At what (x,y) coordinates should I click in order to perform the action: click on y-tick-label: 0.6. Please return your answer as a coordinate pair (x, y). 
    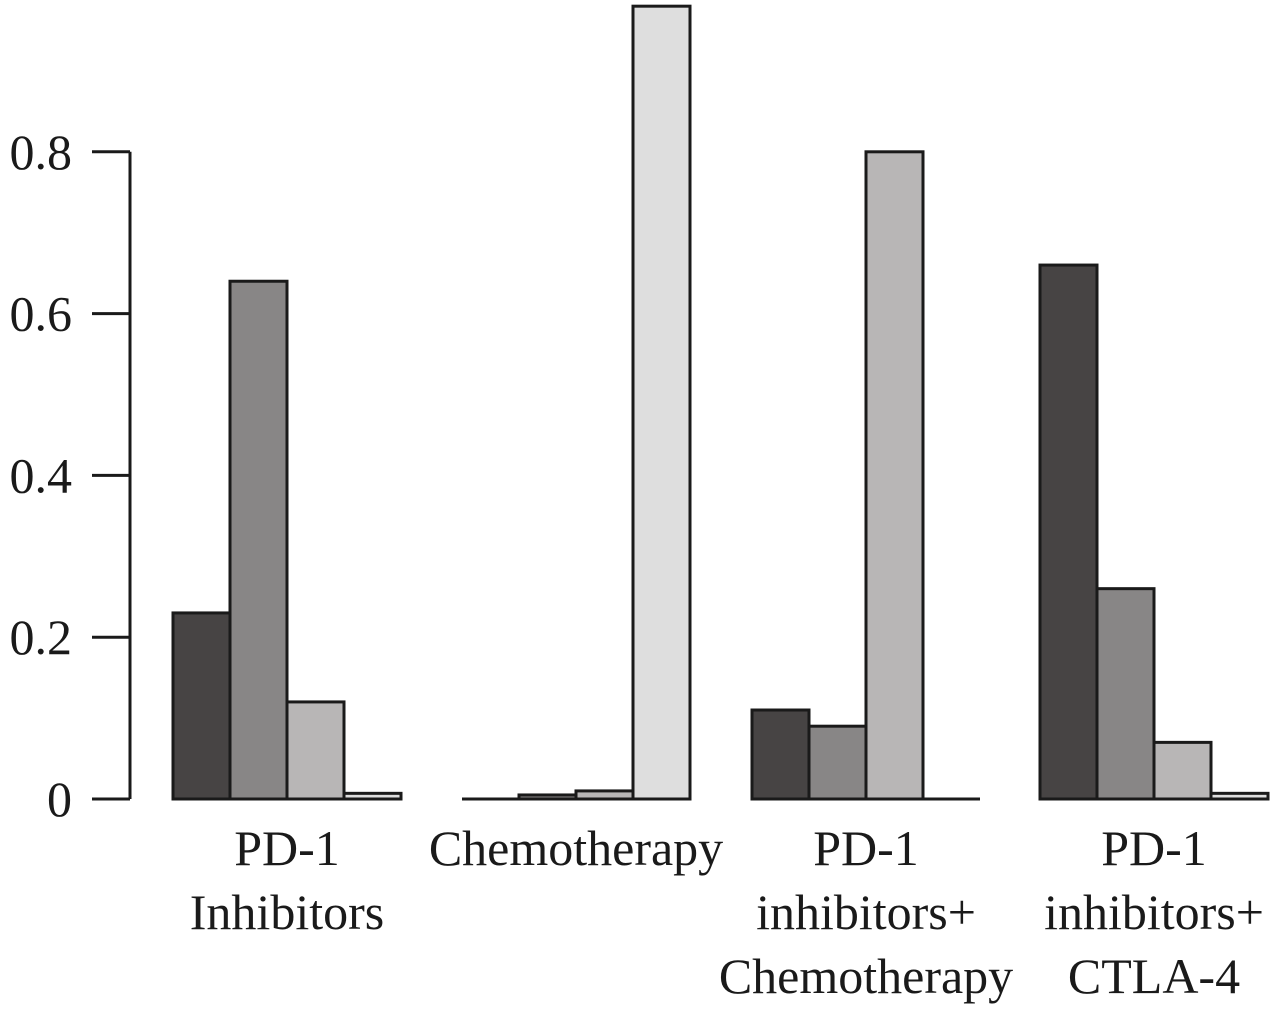
    Looking at the image, I should click on (41, 314).